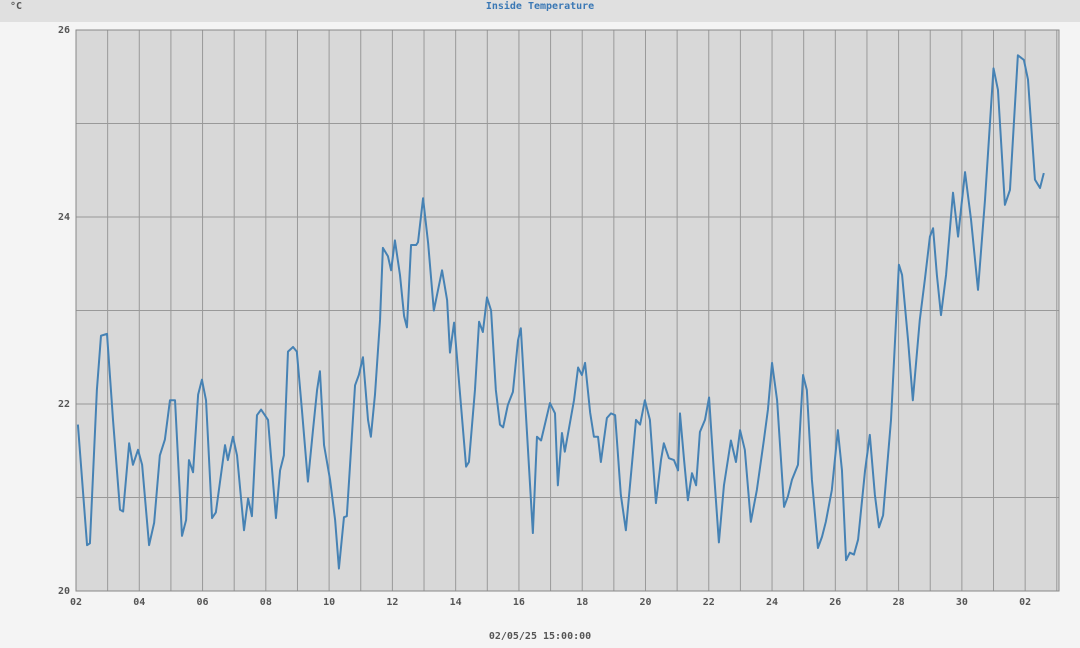  Describe the element at coordinates (709, 602) in the screenshot. I see `x-tick-label: 22` at that location.